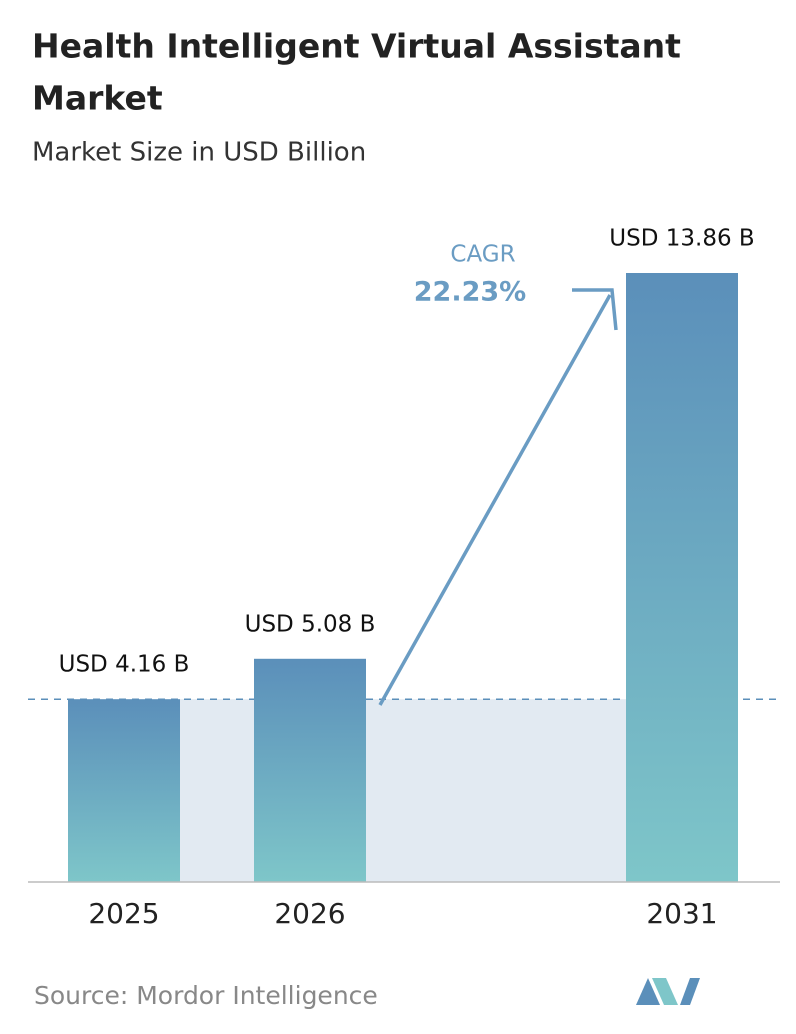  Describe the element at coordinates (482, 255) in the screenshot. I see `cagr-label: CAGR` at that location.